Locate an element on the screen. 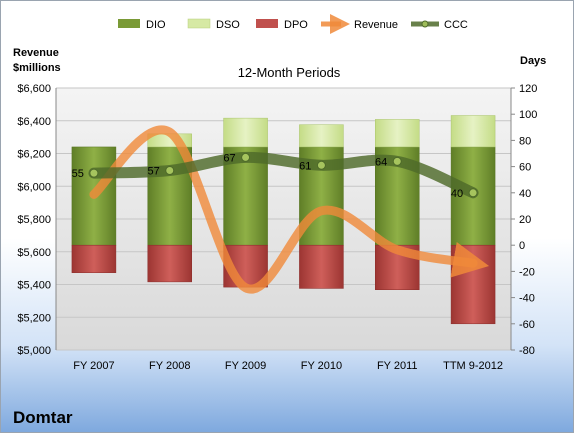 This screenshot has width=574, height=434. left-tick-label: $5,400 is located at coordinates (34, 286).